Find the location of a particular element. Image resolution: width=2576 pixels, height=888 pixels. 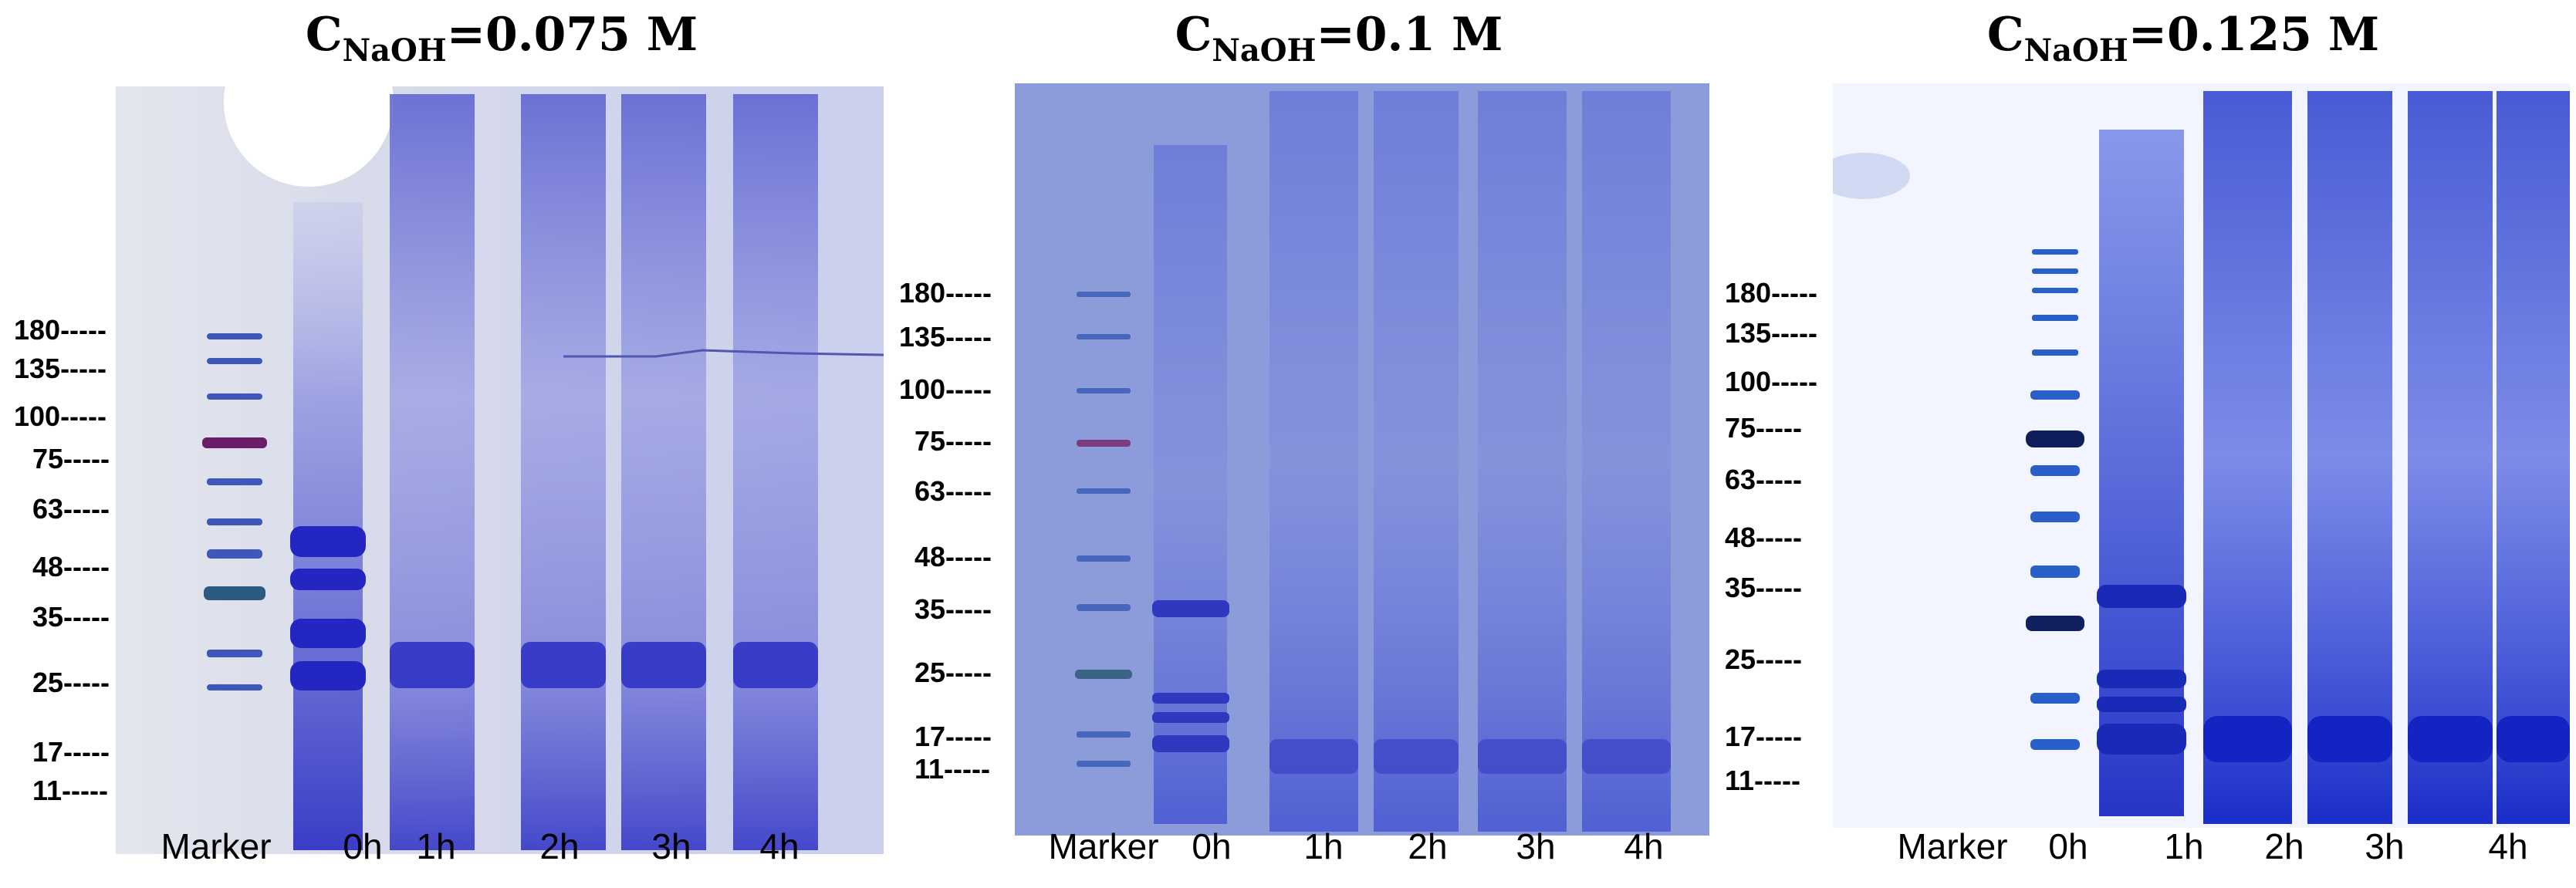

title-value: =0.075 M is located at coordinates (572, 35).